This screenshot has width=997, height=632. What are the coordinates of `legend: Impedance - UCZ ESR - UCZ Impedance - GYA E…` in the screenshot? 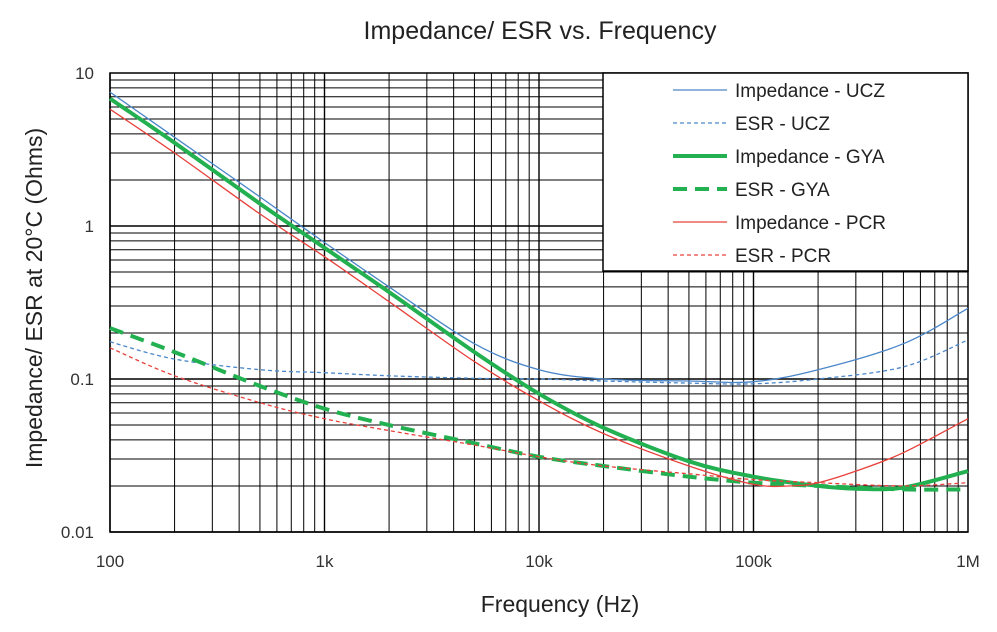 It's located at (785, 172).